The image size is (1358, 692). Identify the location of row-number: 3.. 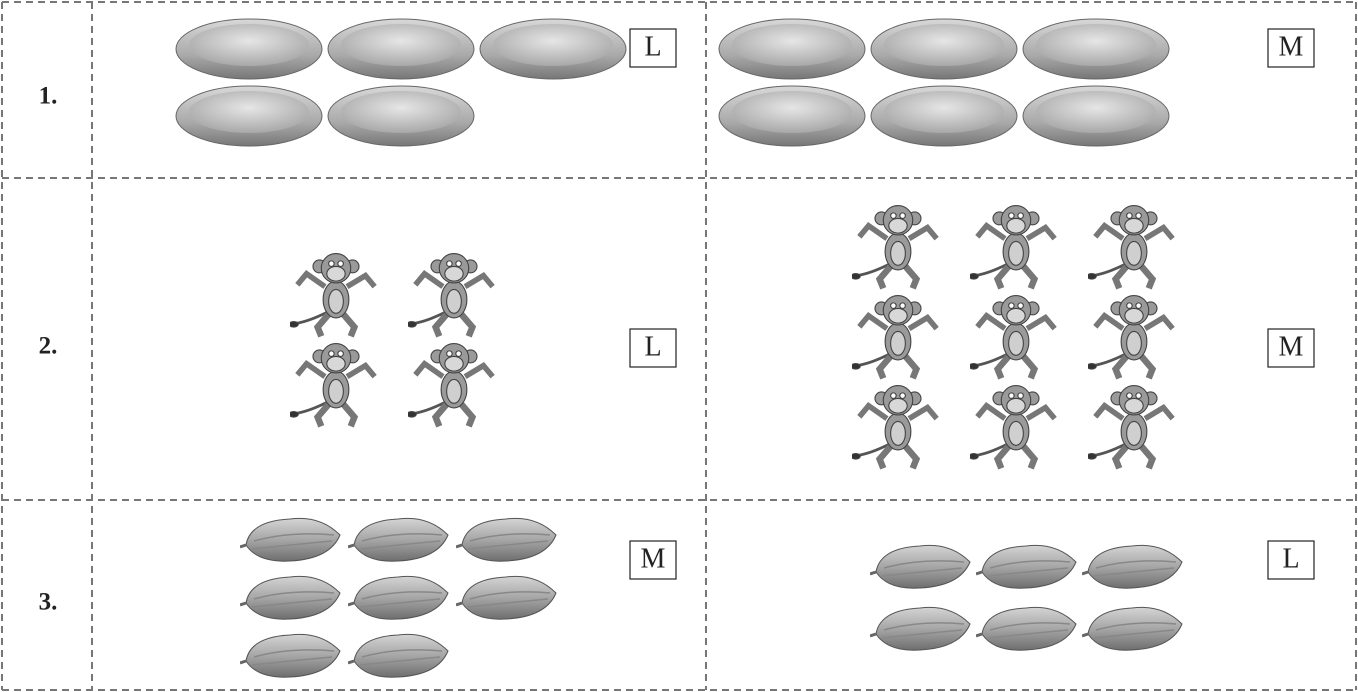
(48, 602).